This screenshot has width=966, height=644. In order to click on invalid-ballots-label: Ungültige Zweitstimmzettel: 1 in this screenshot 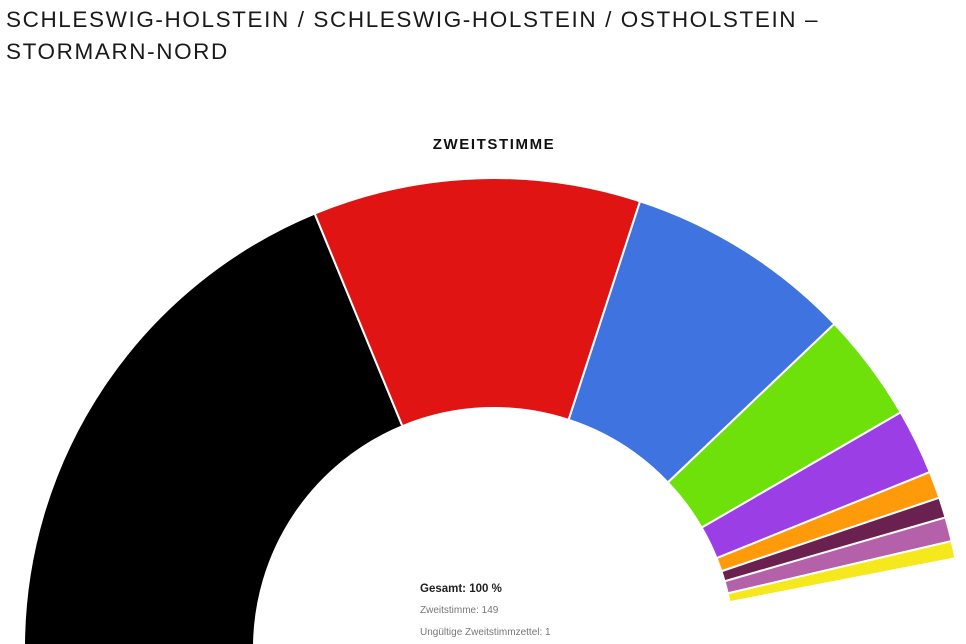, I will do `click(485, 632)`.